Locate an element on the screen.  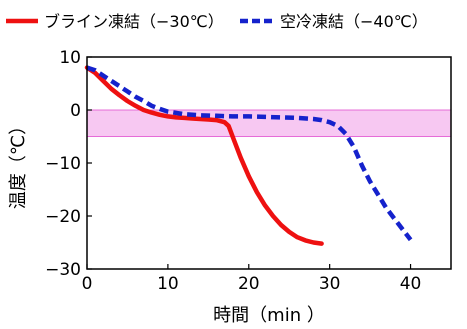
y-tick-label: 0 is located at coordinates (75, 111).